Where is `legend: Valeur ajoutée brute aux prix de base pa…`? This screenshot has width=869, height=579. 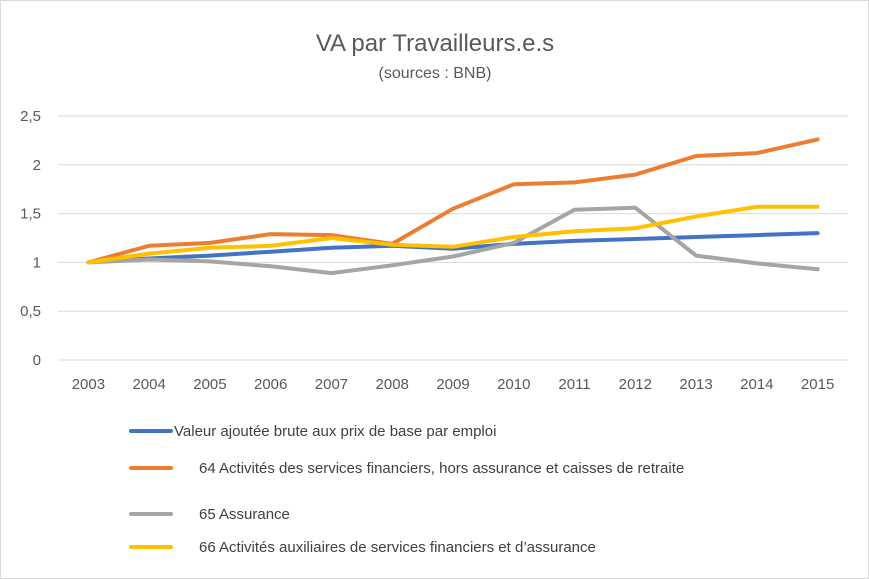
legend: Valeur ajoutée brute aux prix de base pa… is located at coordinates (406, 489).